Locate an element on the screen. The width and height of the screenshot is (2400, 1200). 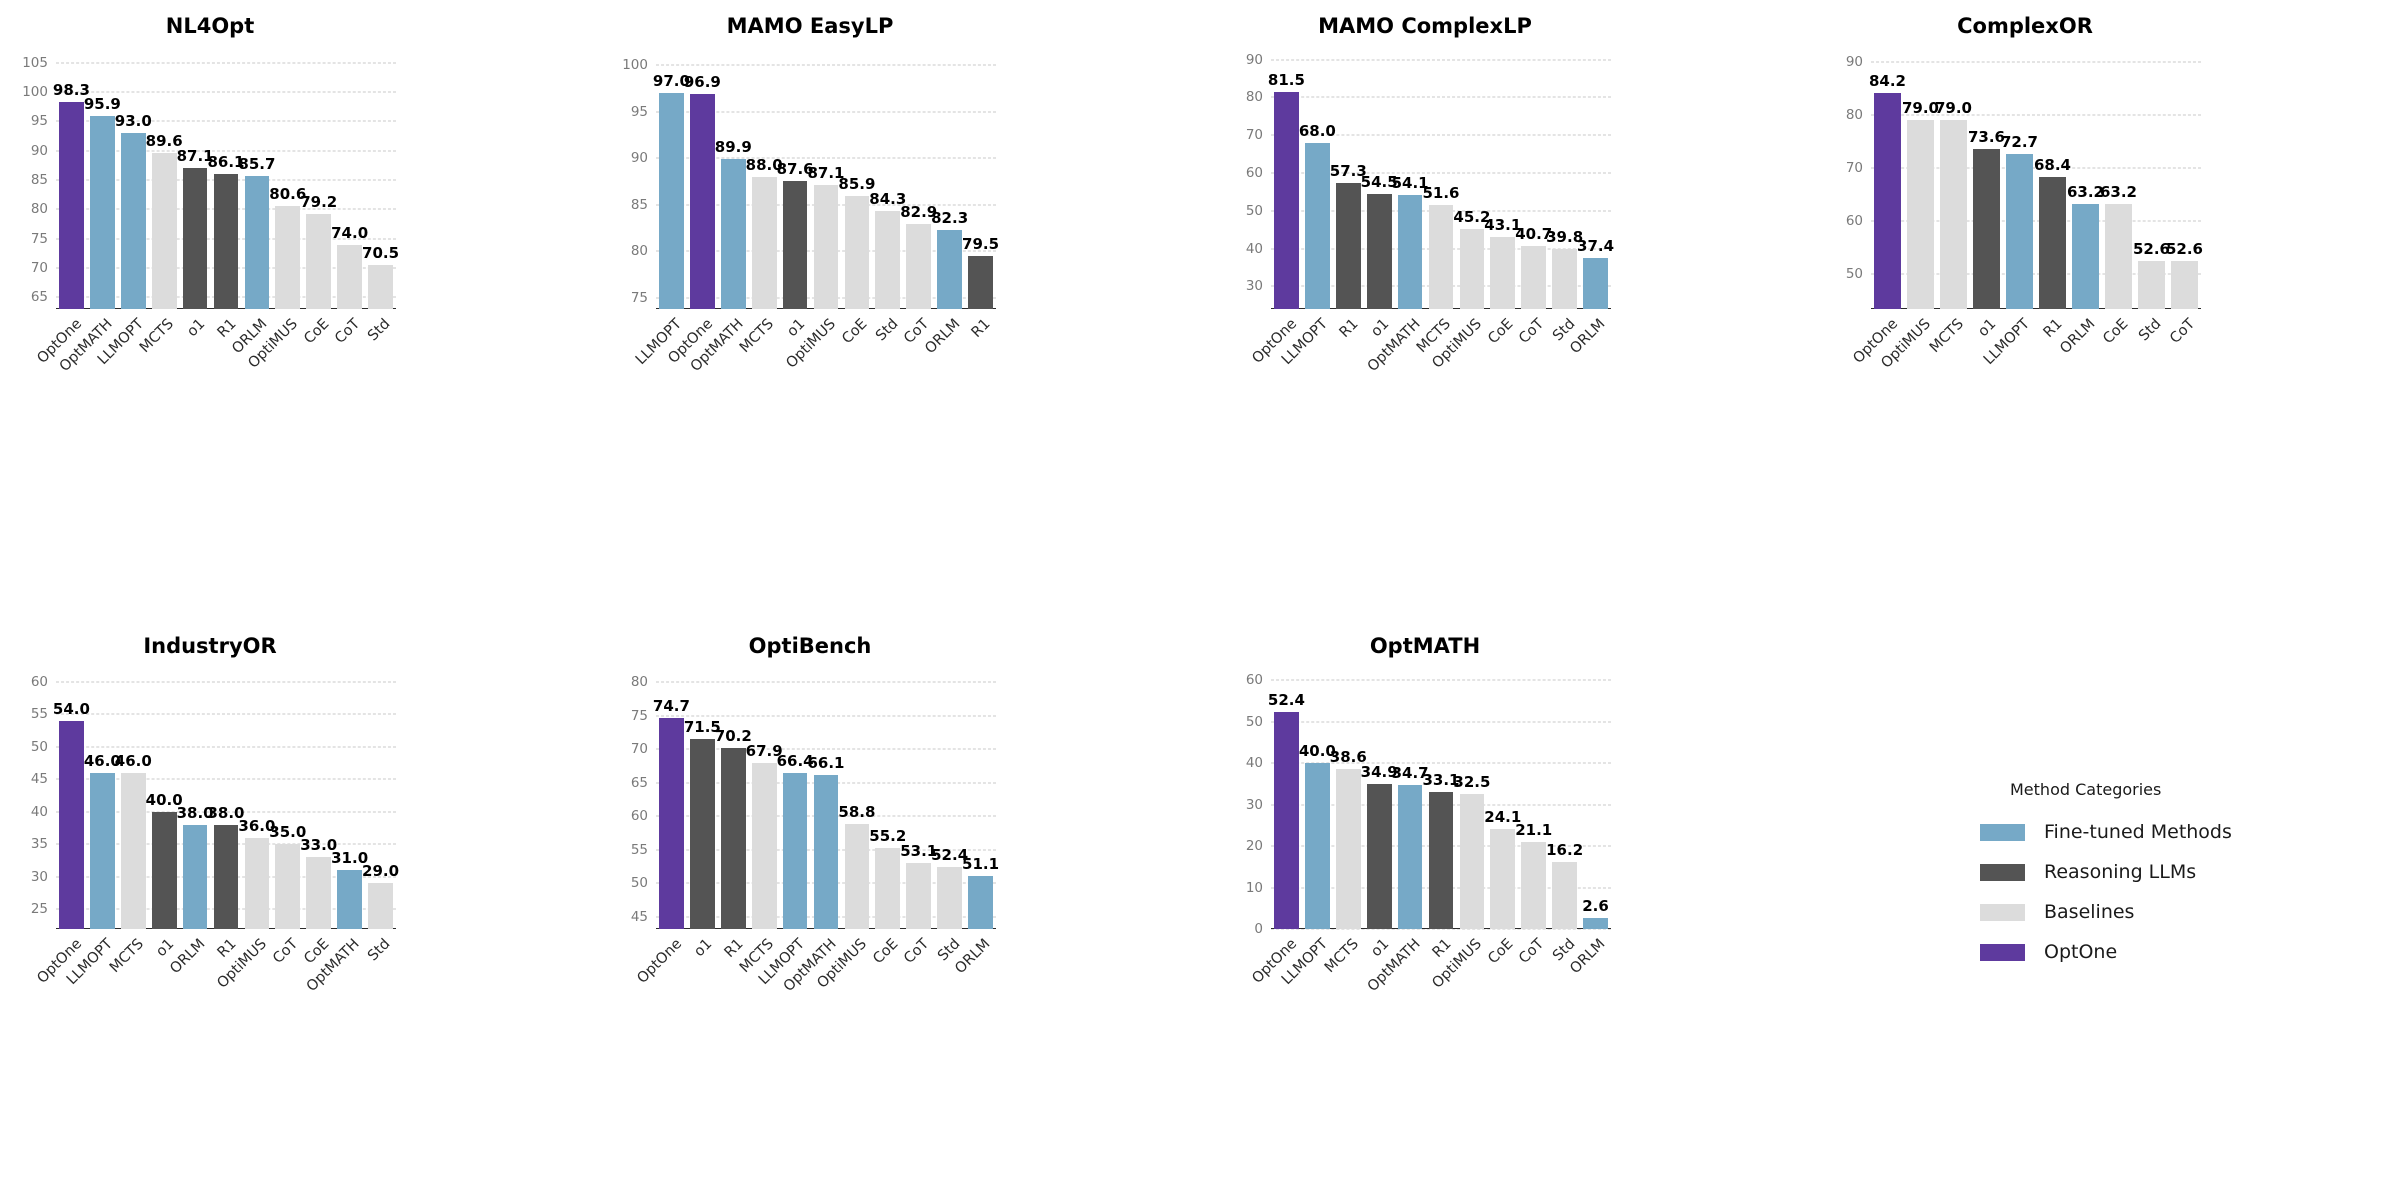
bar-value-label: 33.1 is located at coordinates (1441, 779).